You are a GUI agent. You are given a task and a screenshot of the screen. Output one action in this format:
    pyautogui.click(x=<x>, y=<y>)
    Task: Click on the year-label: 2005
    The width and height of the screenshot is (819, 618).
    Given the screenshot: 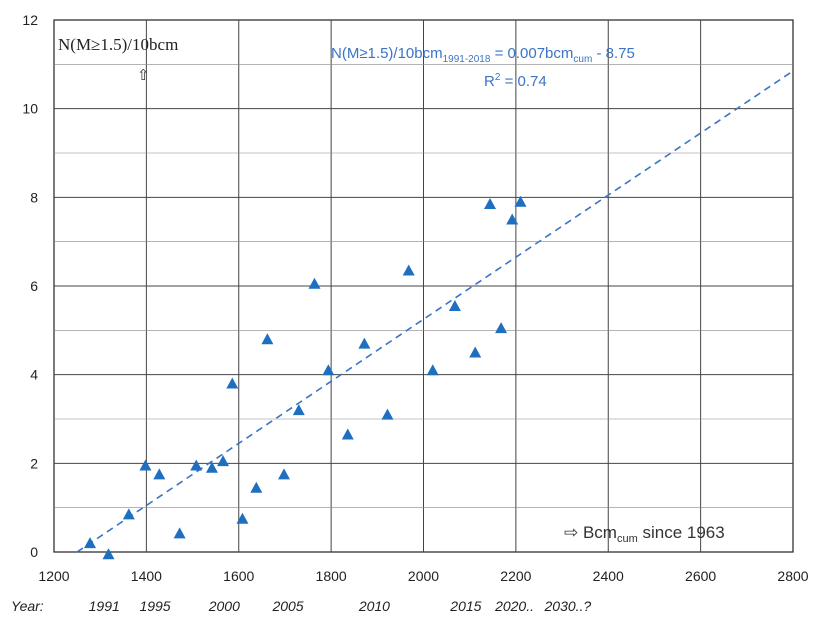 What is the action you would take?
    pyautogui.click(x=287, y=606)
    